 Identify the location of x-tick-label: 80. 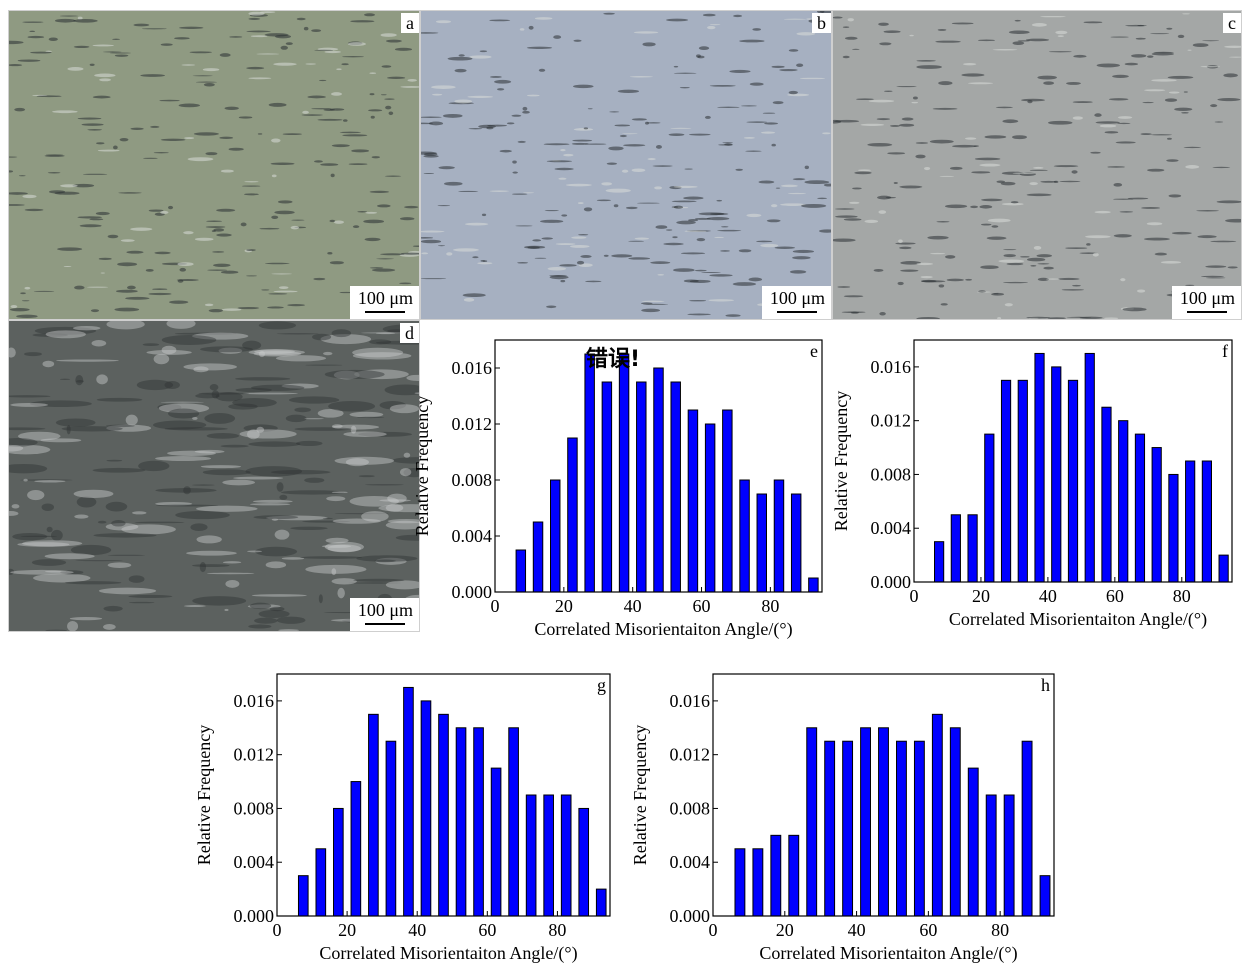
(1182, 596).